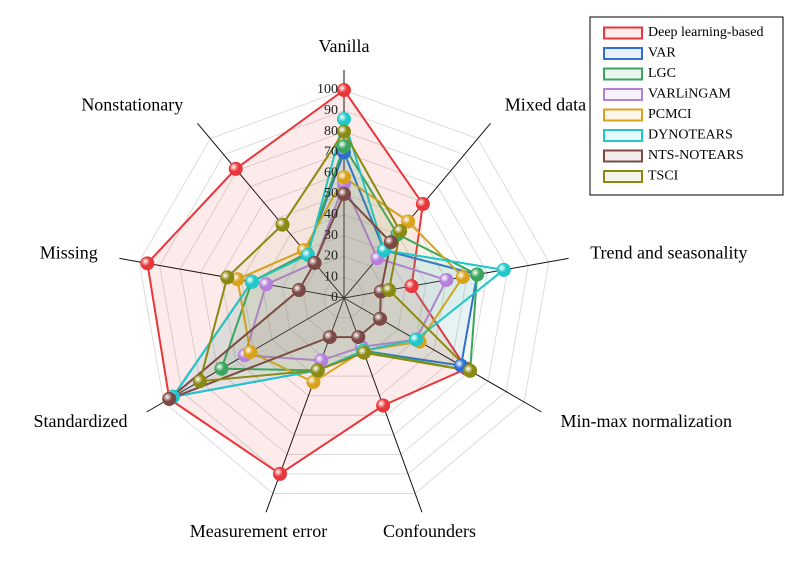 The width and height of the screenshot is (793, 563). What do you see at coordinates (327, 89) in the screenshot?
I see `tick-label: 100` at bounding box center [327, 89].